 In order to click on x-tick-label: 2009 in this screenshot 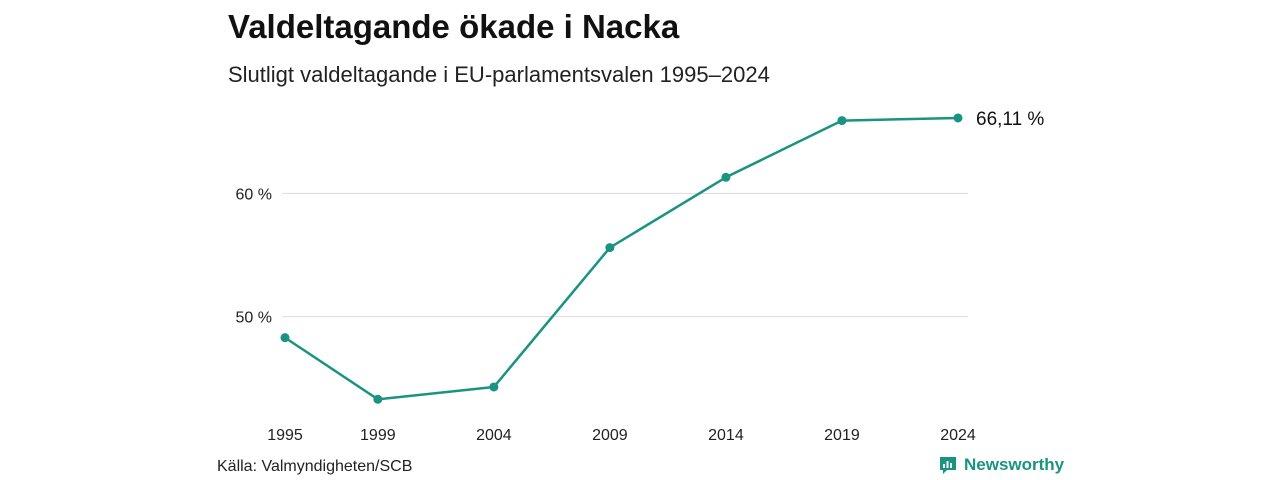, I will do `click(610, 435)`.